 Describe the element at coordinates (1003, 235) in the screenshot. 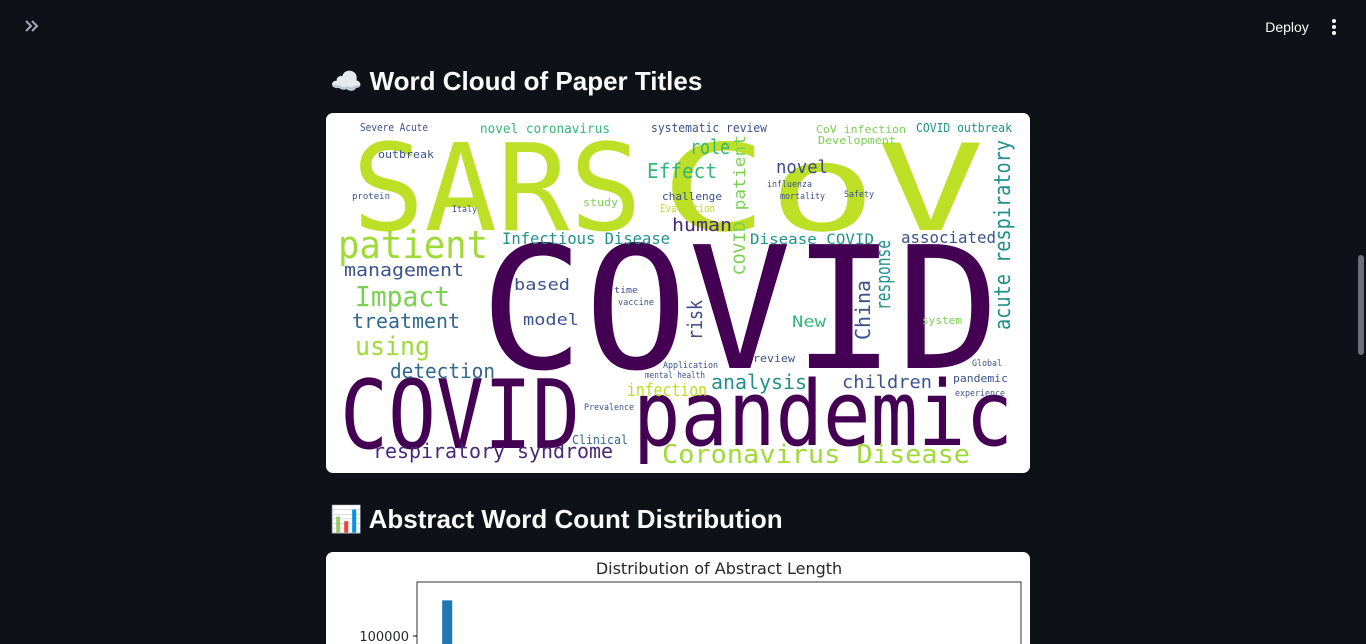

I see `word: acute respiratory` at that location.